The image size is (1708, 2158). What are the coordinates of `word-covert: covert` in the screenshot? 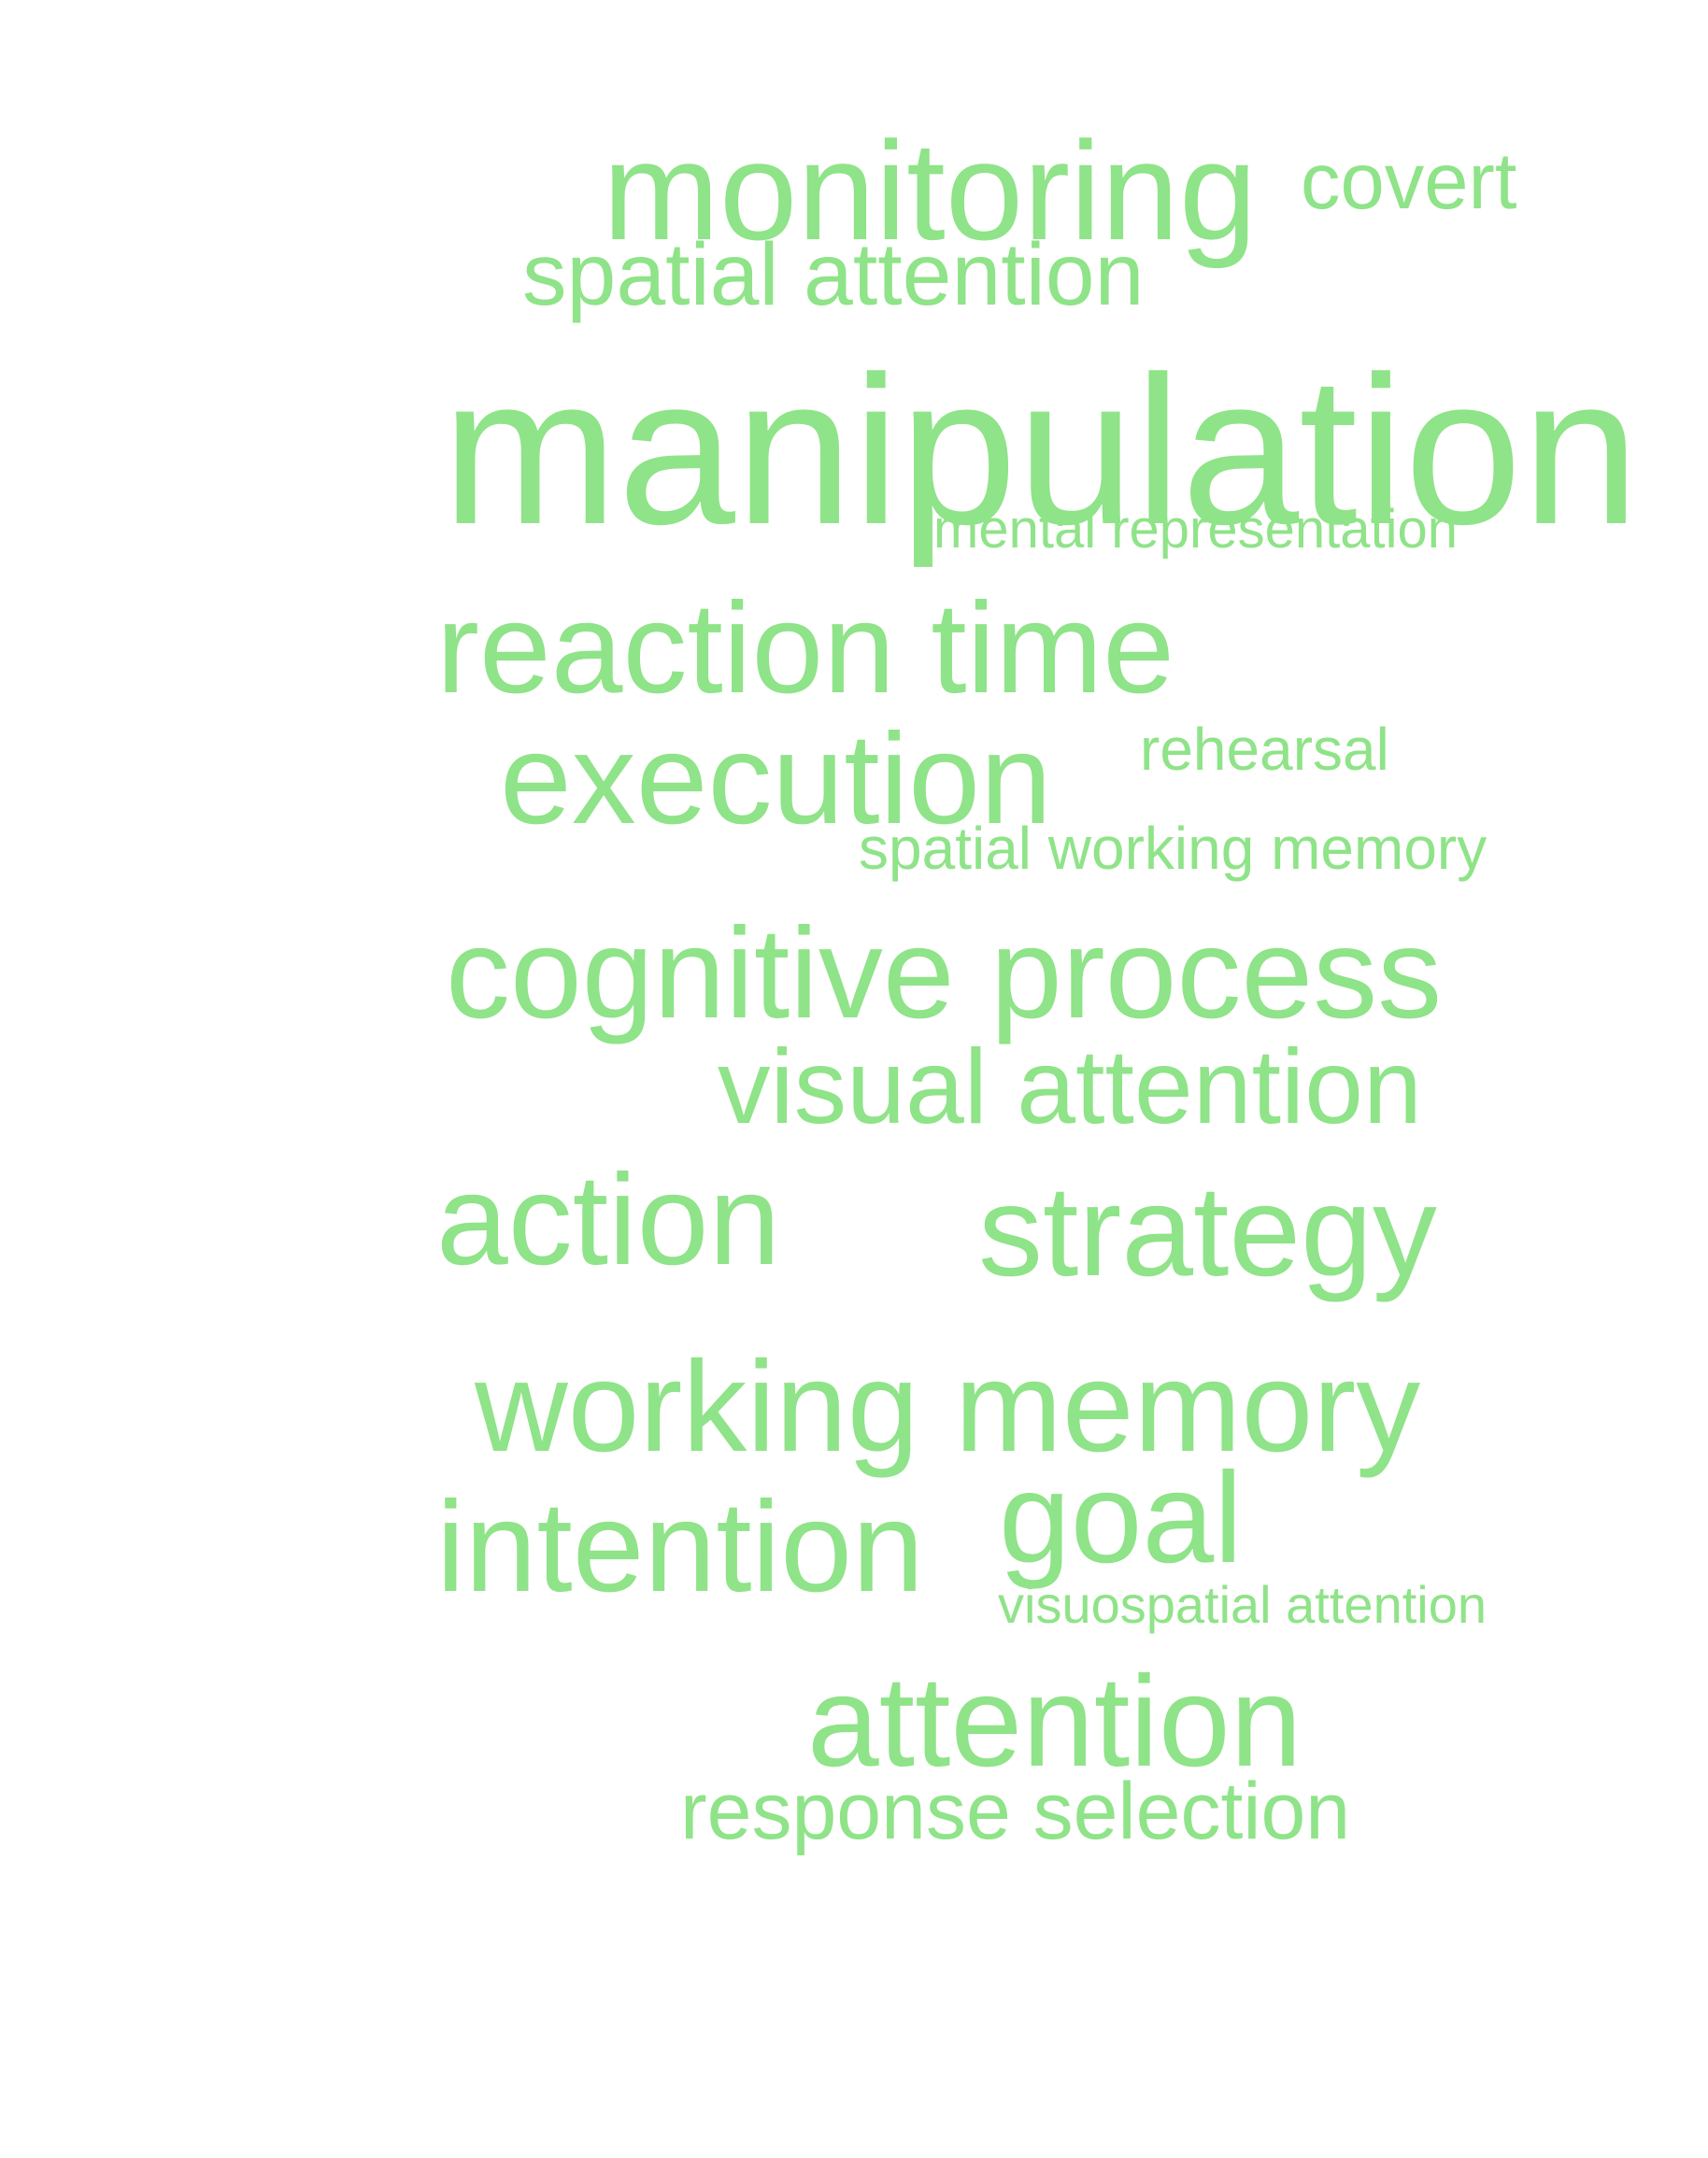 It's located at (1409, 181).